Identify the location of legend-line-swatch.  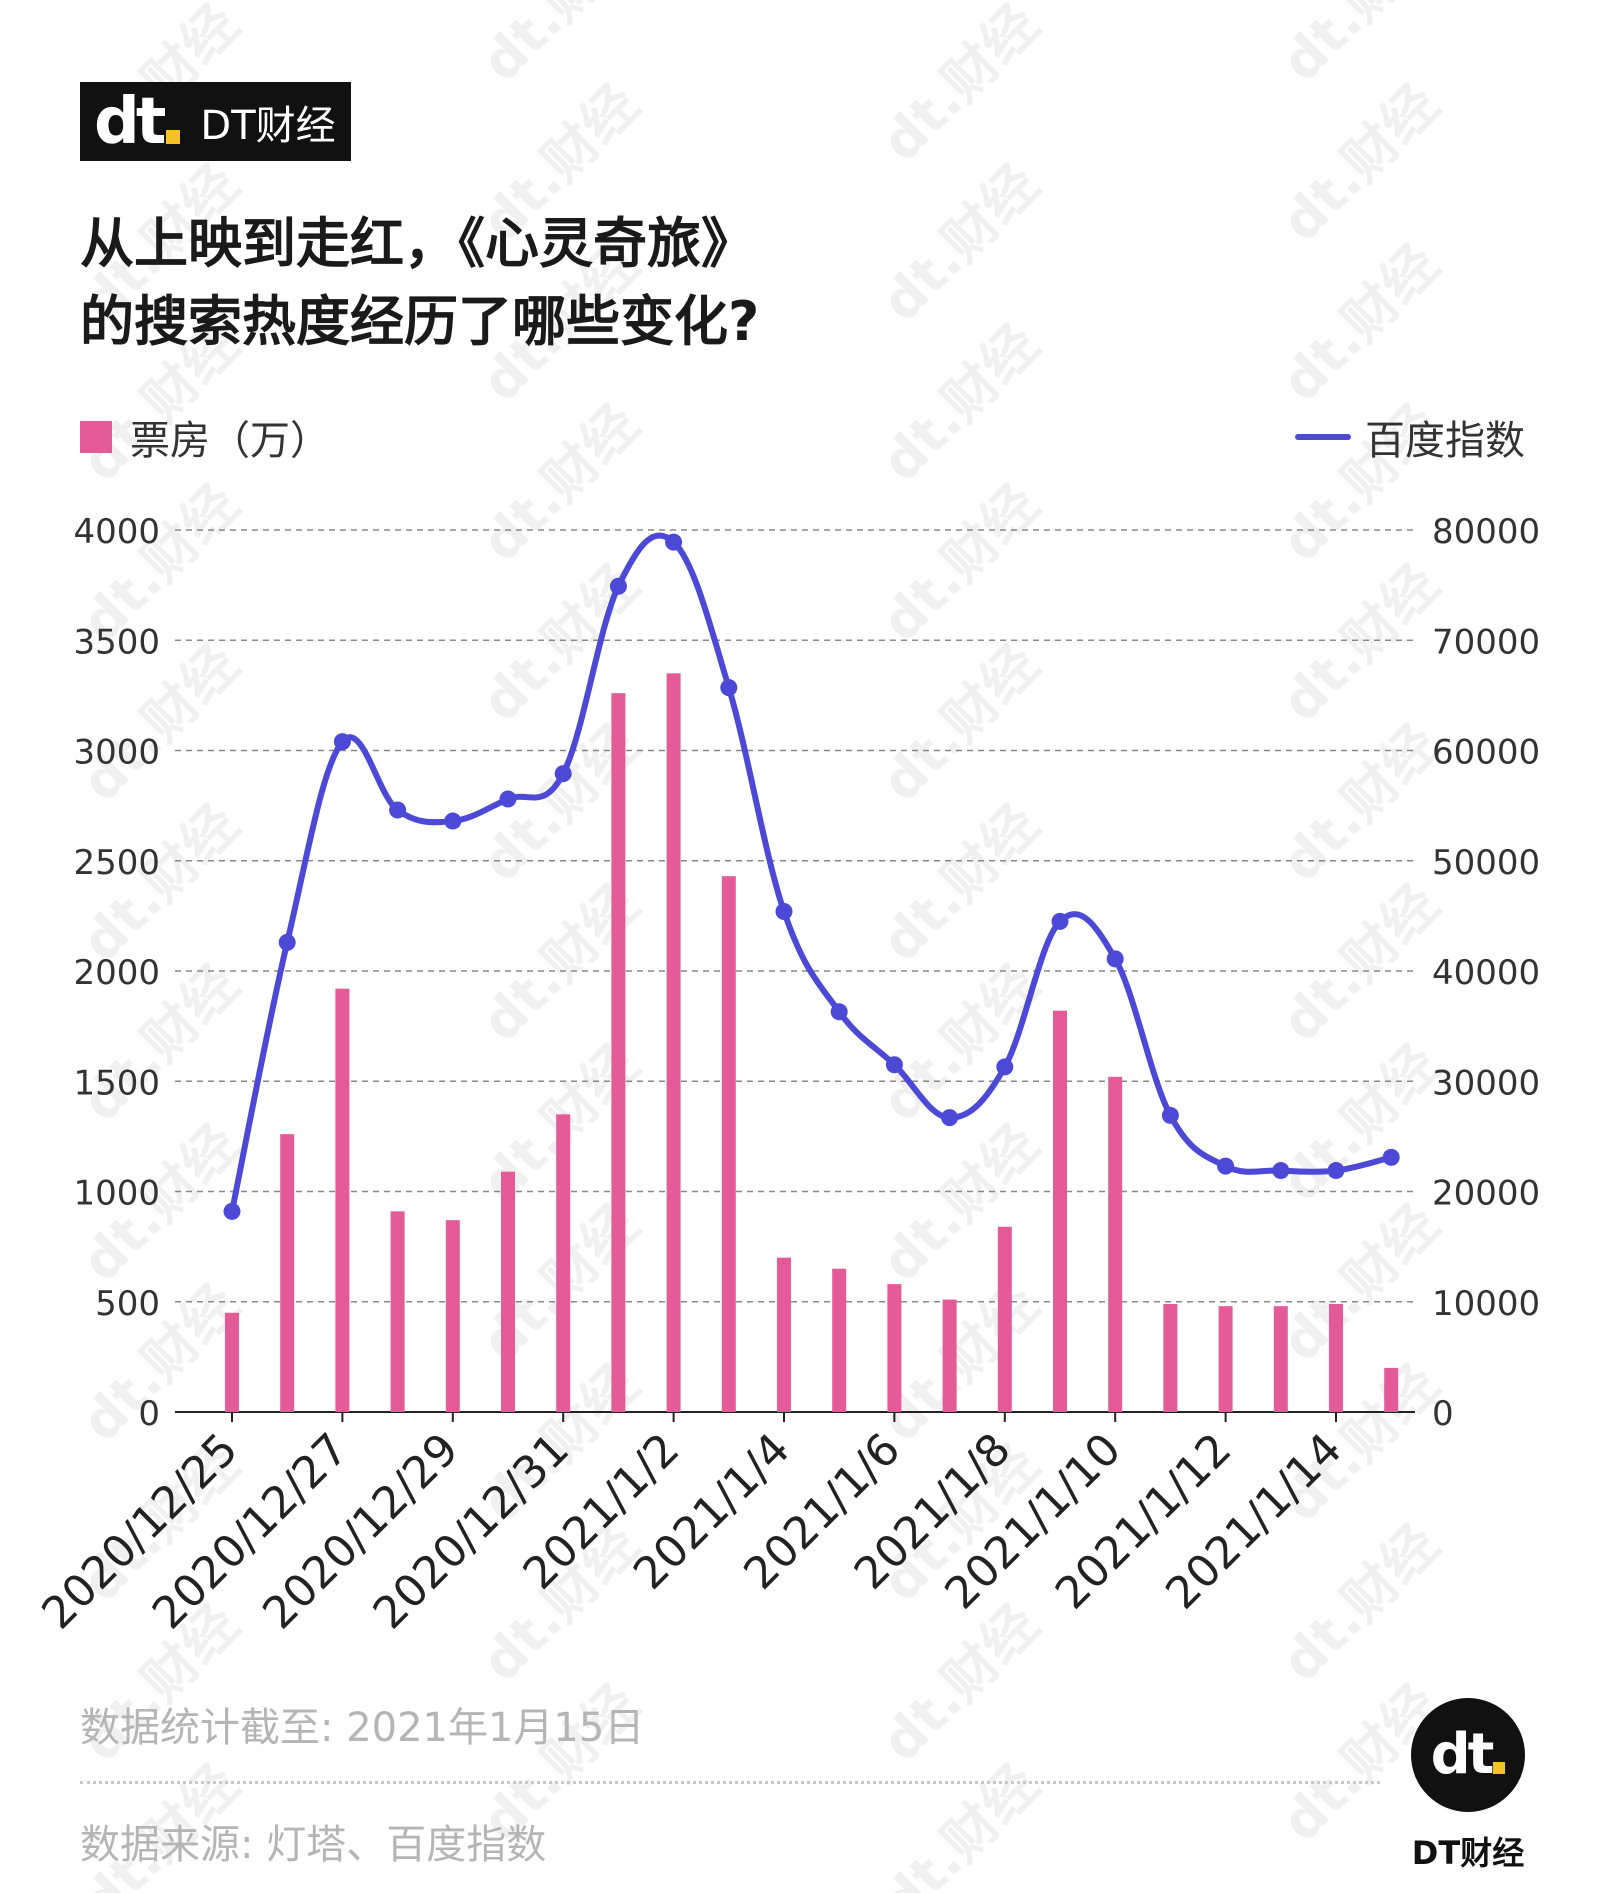
(1323, 437).